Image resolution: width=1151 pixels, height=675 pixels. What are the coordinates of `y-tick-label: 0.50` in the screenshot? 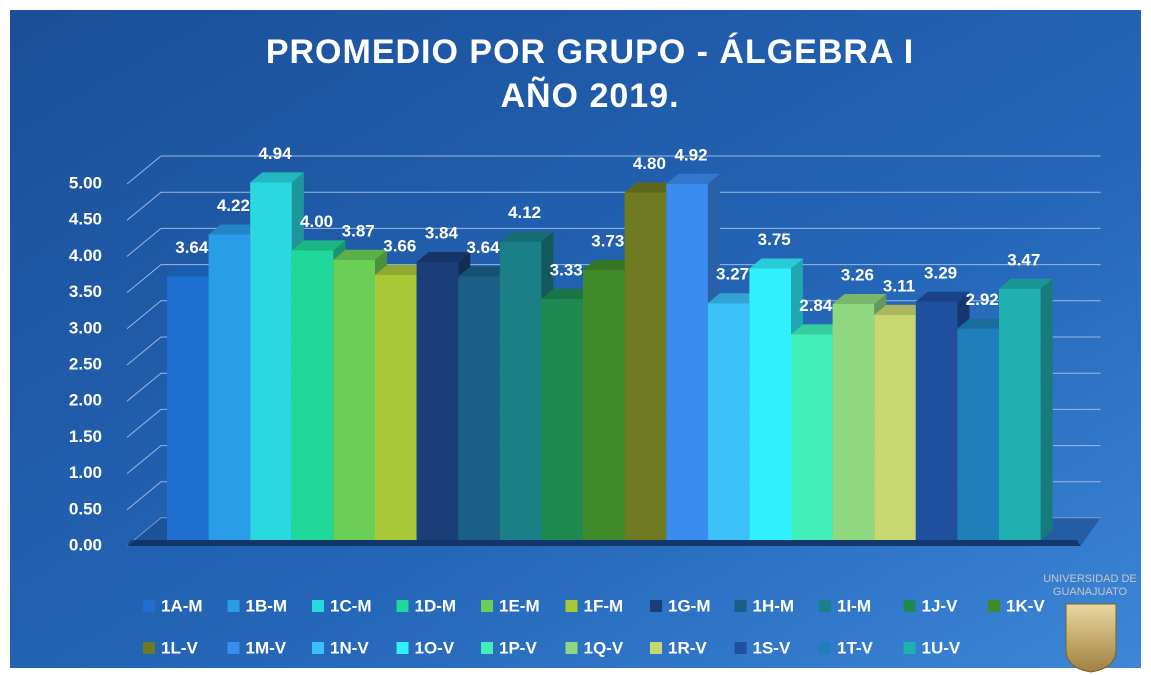 It's located at (85, 508).